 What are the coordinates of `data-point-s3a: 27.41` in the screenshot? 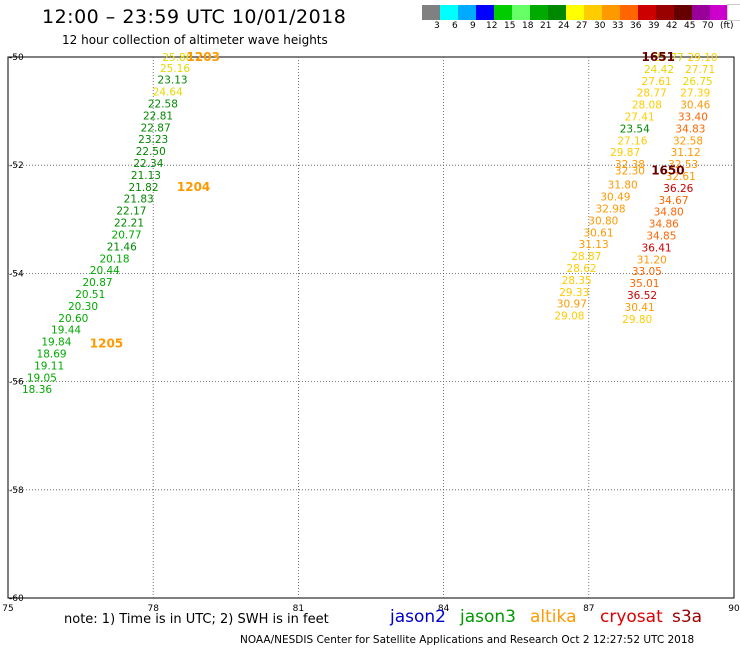 It's located at (640, 118).